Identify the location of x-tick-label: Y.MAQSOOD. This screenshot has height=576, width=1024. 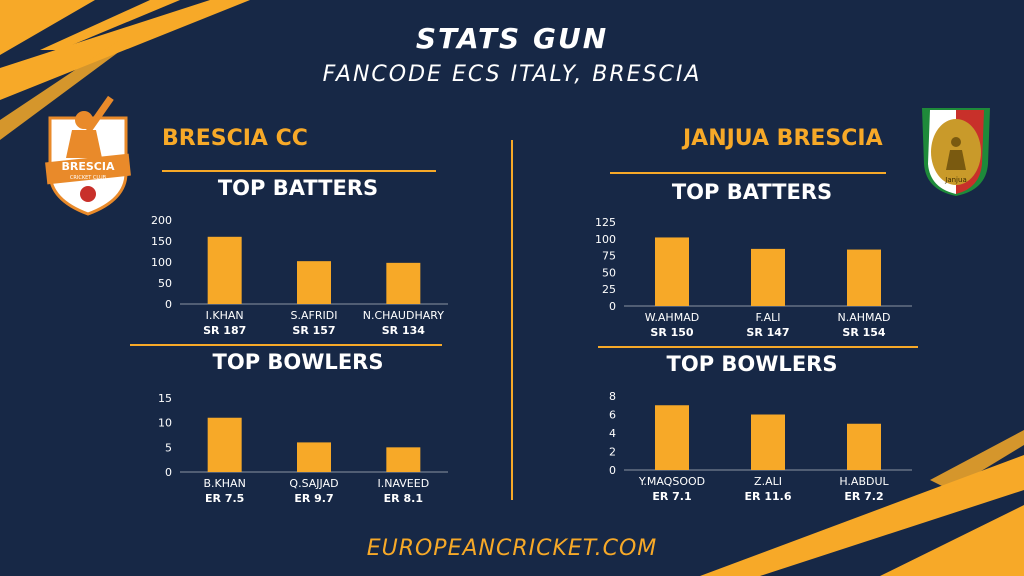
(671, 481).